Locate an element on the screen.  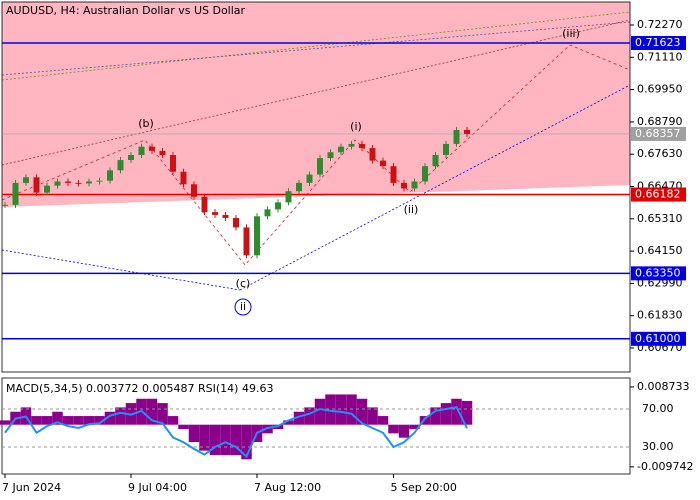
y-tick-label: 0.67630 is located at coordinates (660, 153).